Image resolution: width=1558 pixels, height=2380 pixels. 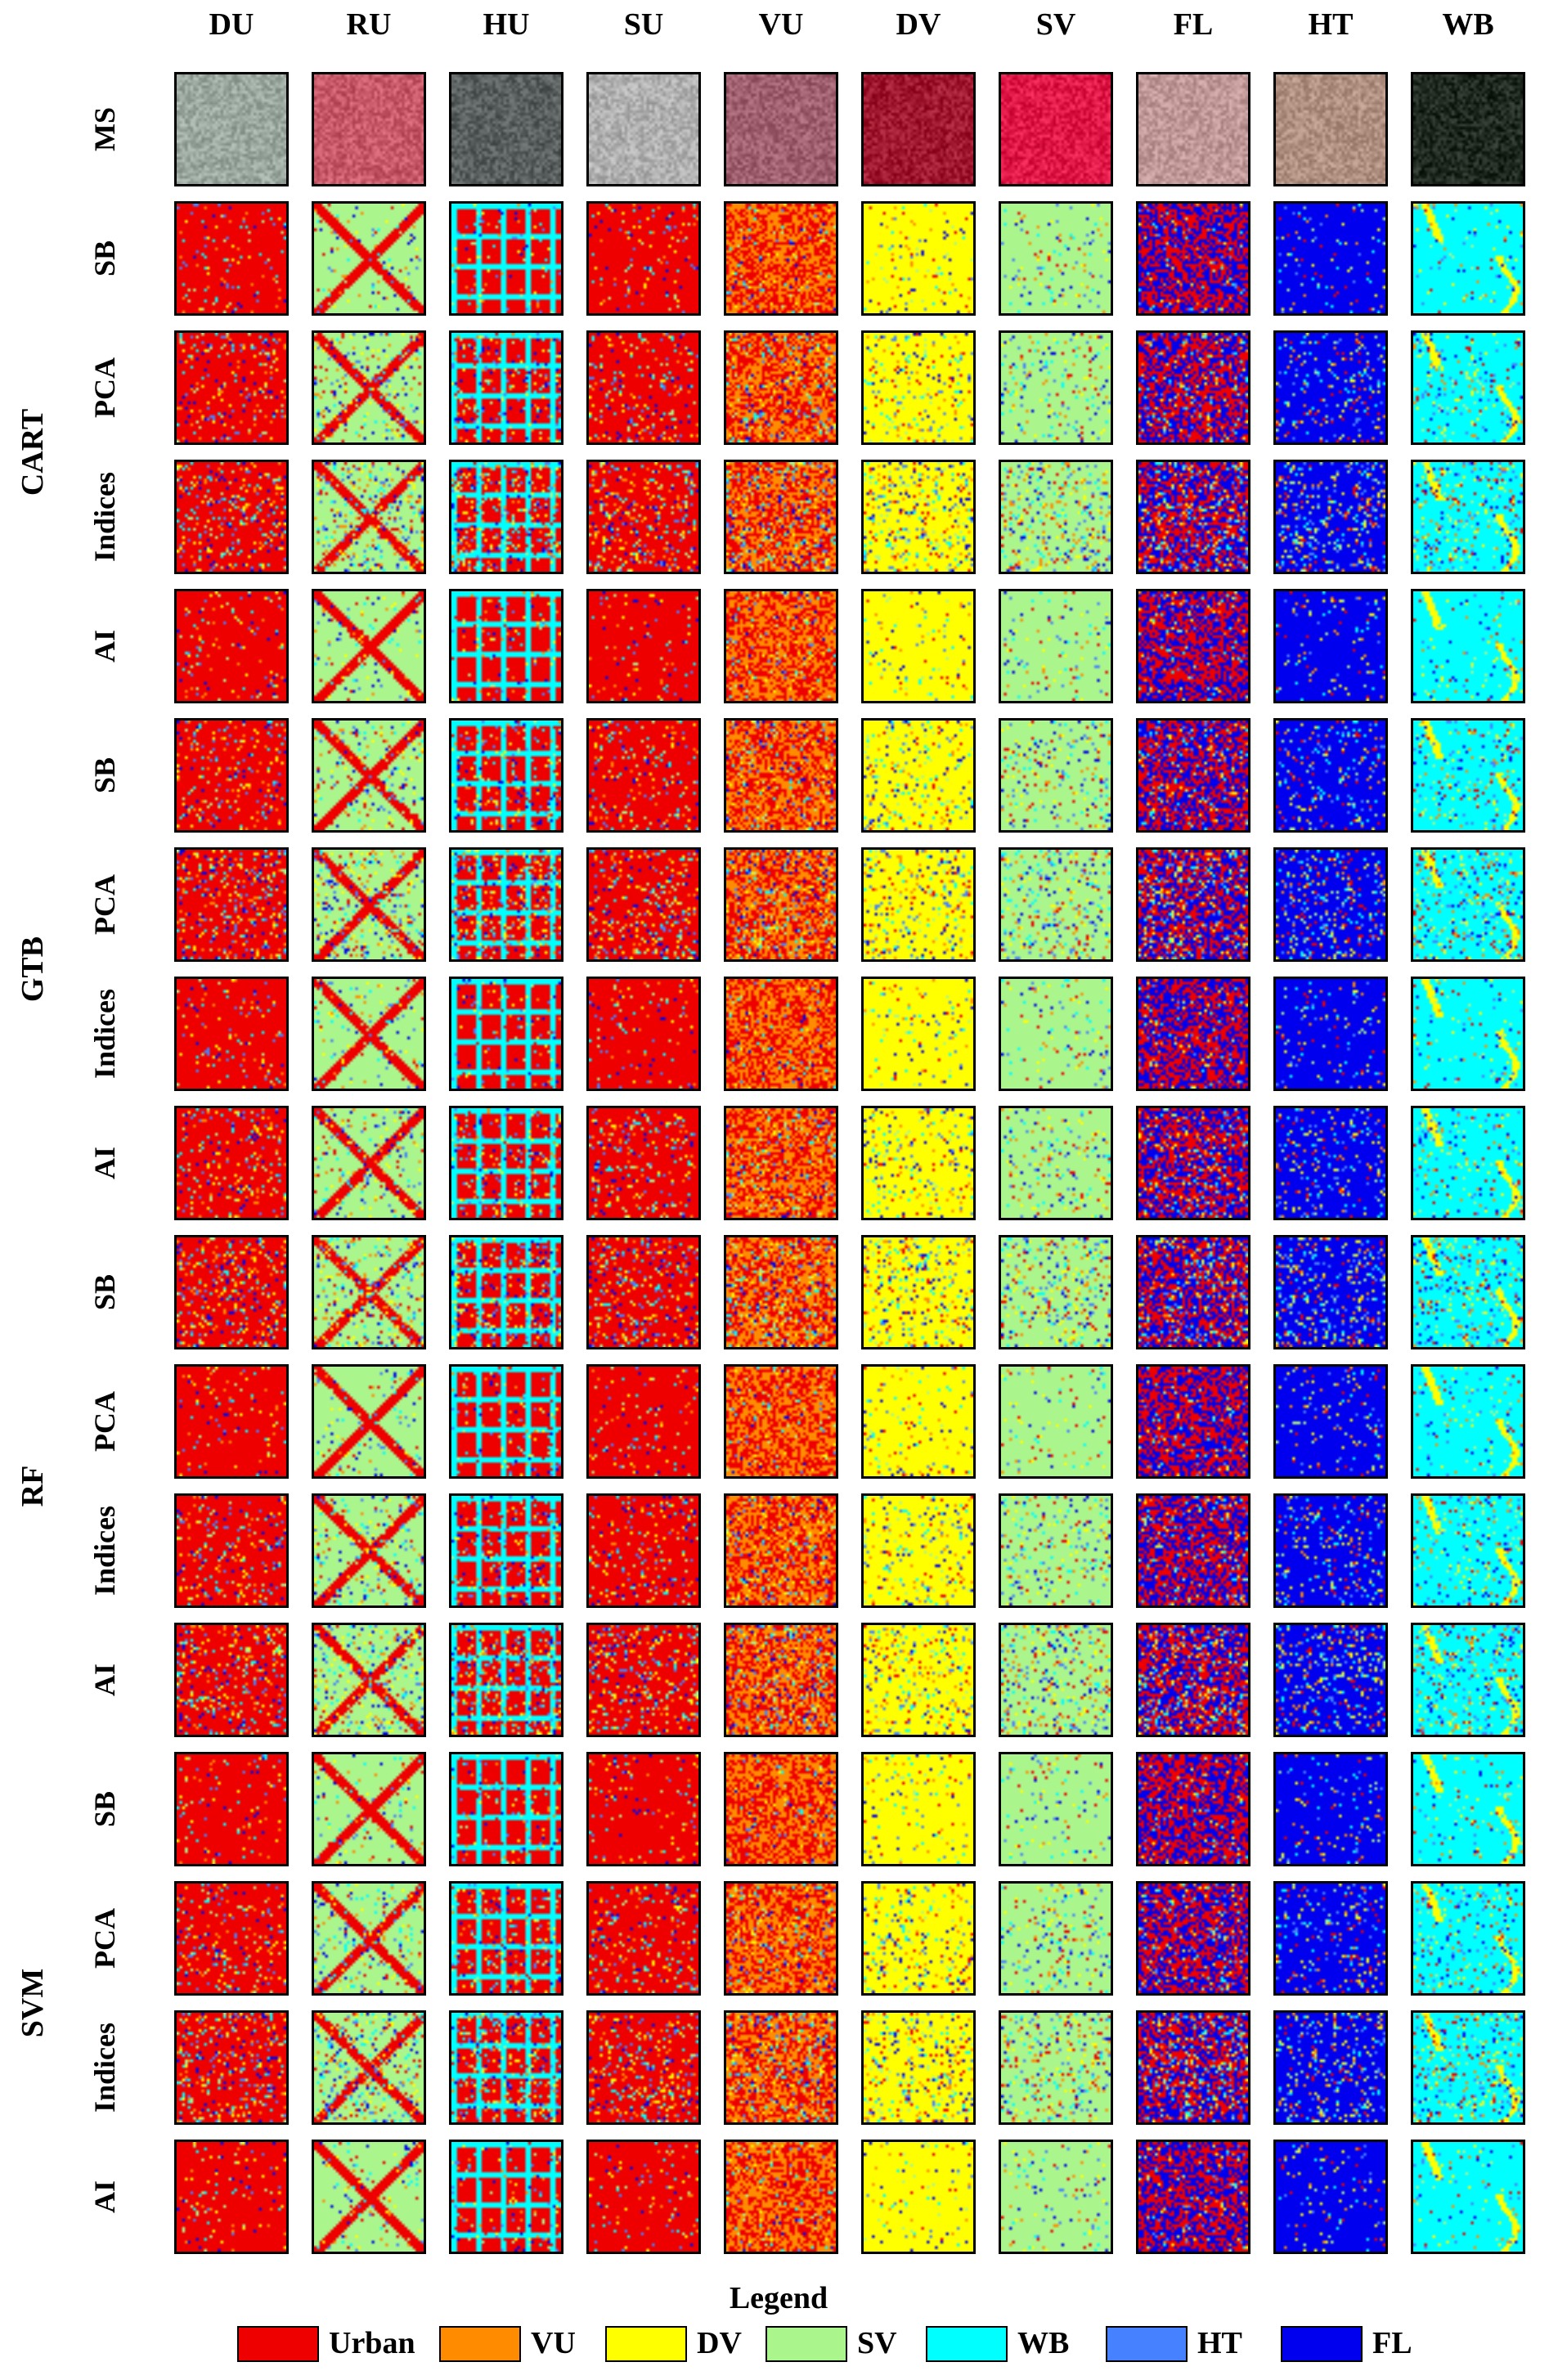 I want to click on class-tile-svm-ai-sv, so click(x=1056, y=2197).